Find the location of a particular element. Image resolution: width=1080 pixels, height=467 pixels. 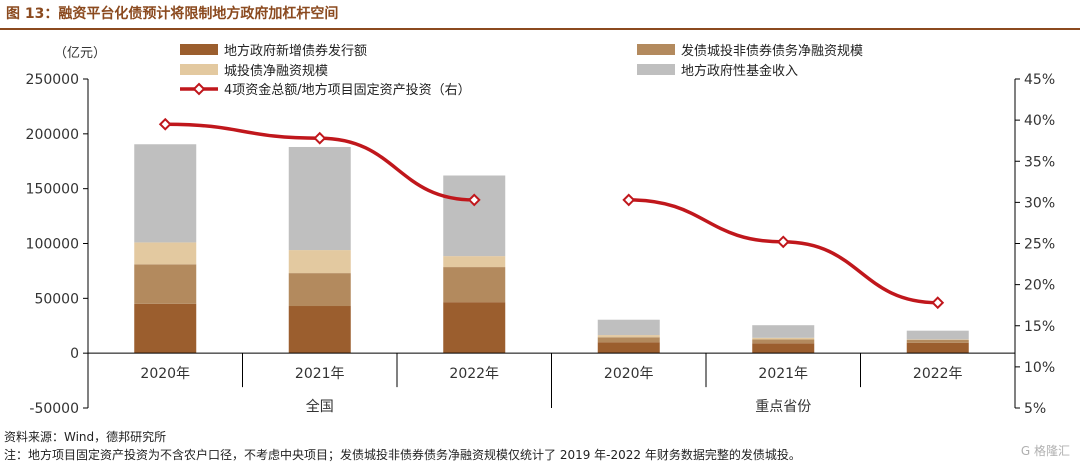

figure-title-bar: 图 13：融资平台化债预计将限制地方政府加杠杆空间 is located at coordinates (540, 13).